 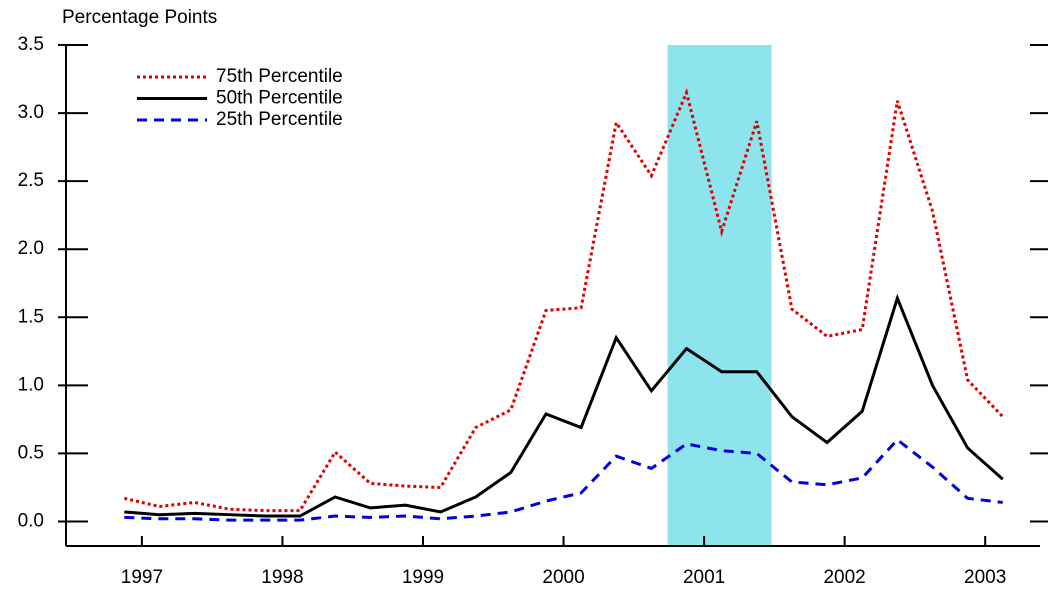 What do you see at coordinates (31, 112) in the screenshot?
I see `y-tick-label: 3.0` at bounding box center [31, 112].